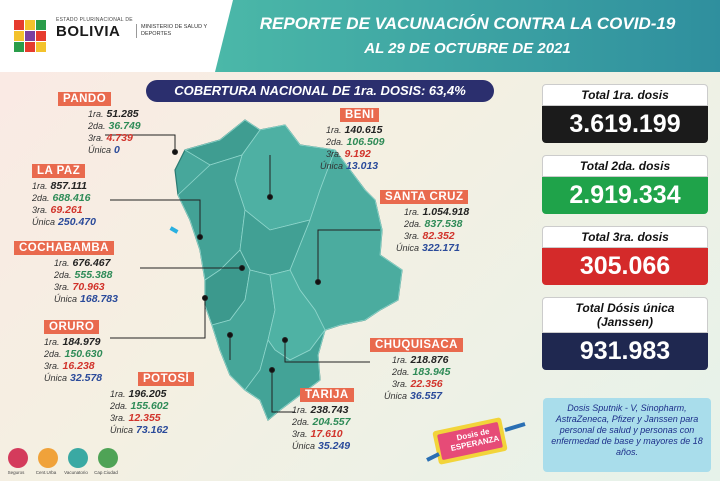 The height and width of the screenshot is (481, 720). What do you see at coordinates (106, 472) in the screenshot?
I see `bottom-label: Cap.Ciudad` at bounding box center [106, 472].